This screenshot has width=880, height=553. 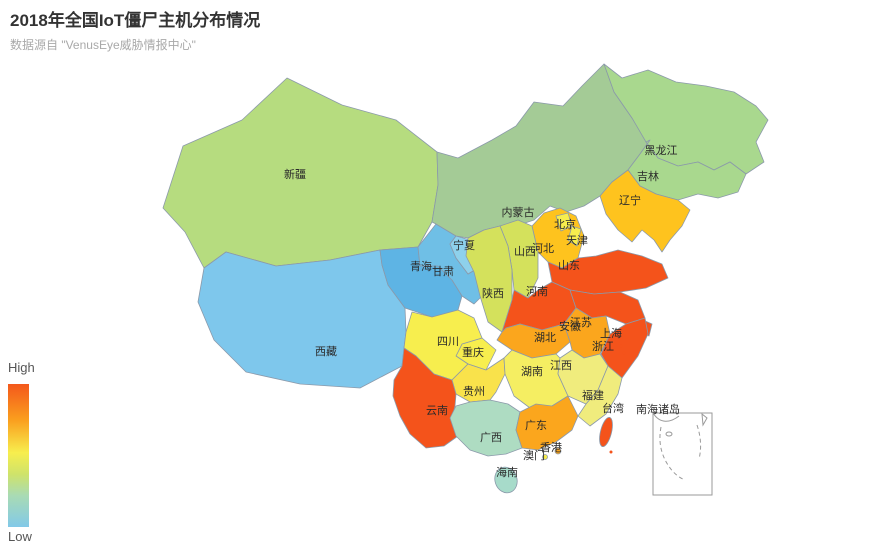 What do you see at coordinates (464, 245) in the screenshot?
I see `province-label-ningxia: 宁夏` at bounding box center [464, 245].